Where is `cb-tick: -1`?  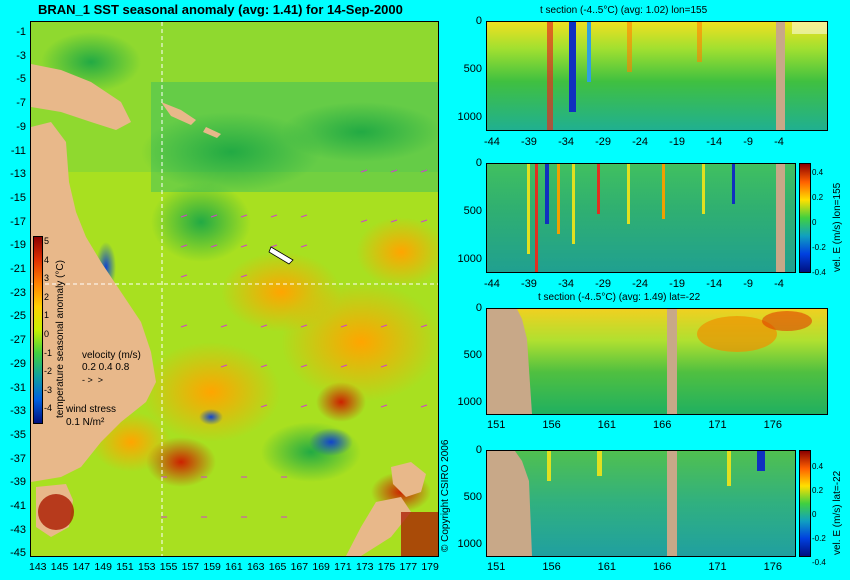 cb-tick: -1 is located at coordinates (48, 352).